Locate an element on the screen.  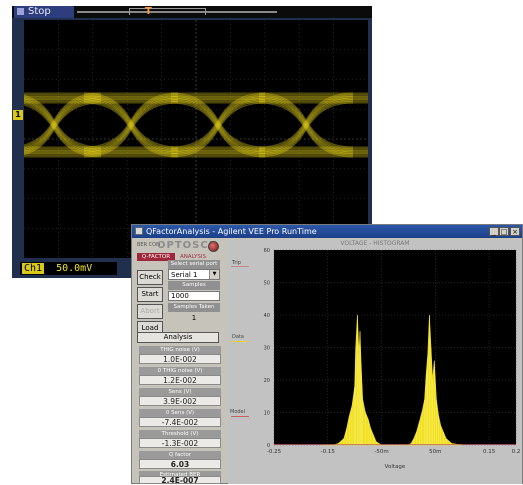
result-title: THIG noise (V) is located at coordinates (180, 350).